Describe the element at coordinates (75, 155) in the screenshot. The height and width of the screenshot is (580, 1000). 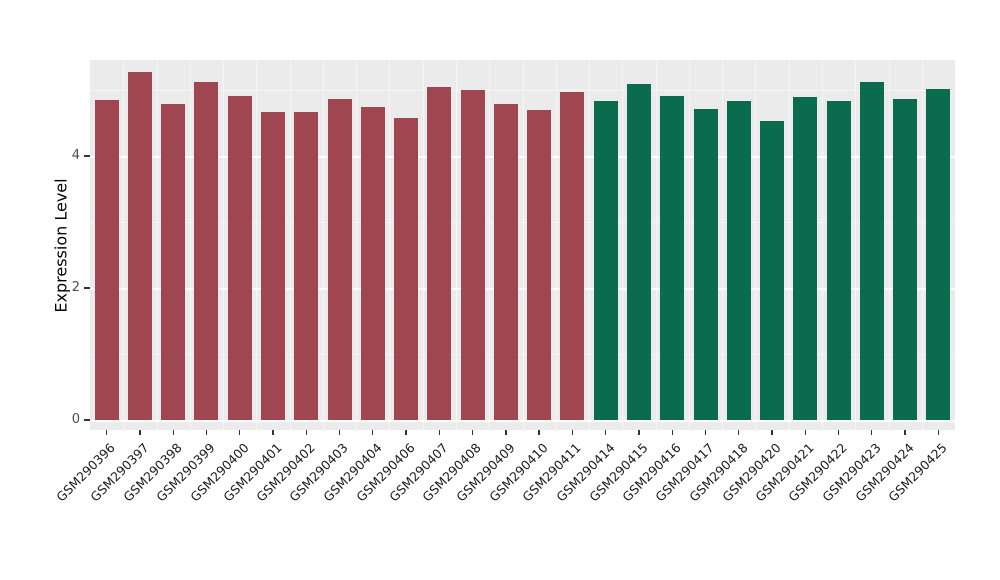
I see `y-tick-label: 4` at that location.